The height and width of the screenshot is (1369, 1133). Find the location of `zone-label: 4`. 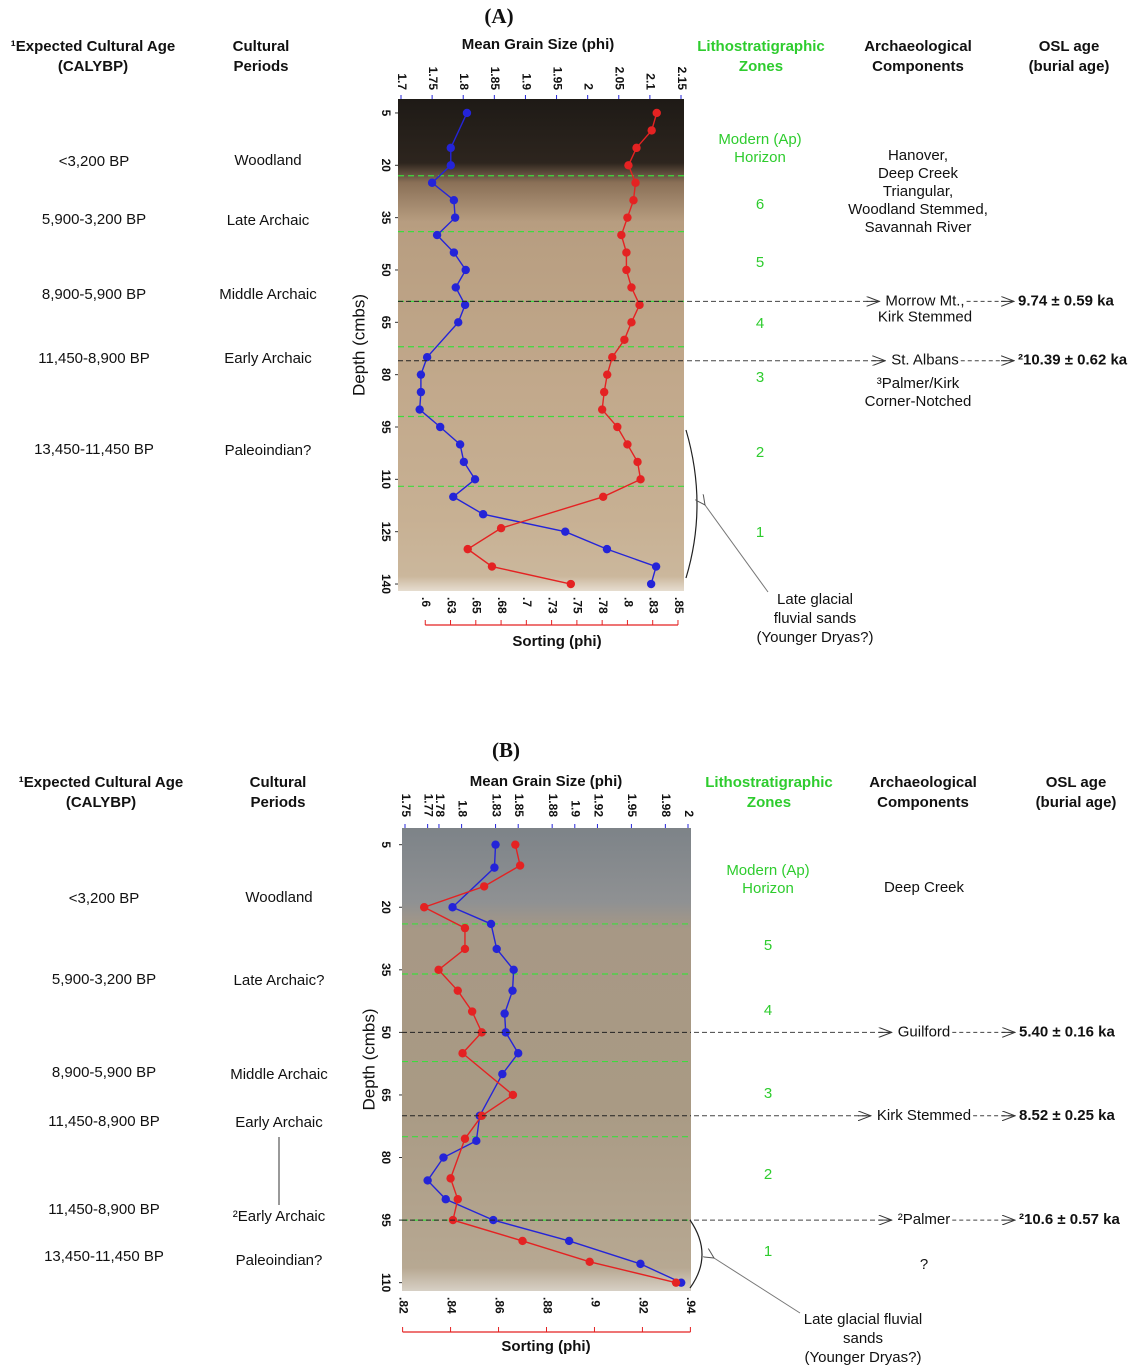

zone-label: 4 is located at coordinates (760, 323).